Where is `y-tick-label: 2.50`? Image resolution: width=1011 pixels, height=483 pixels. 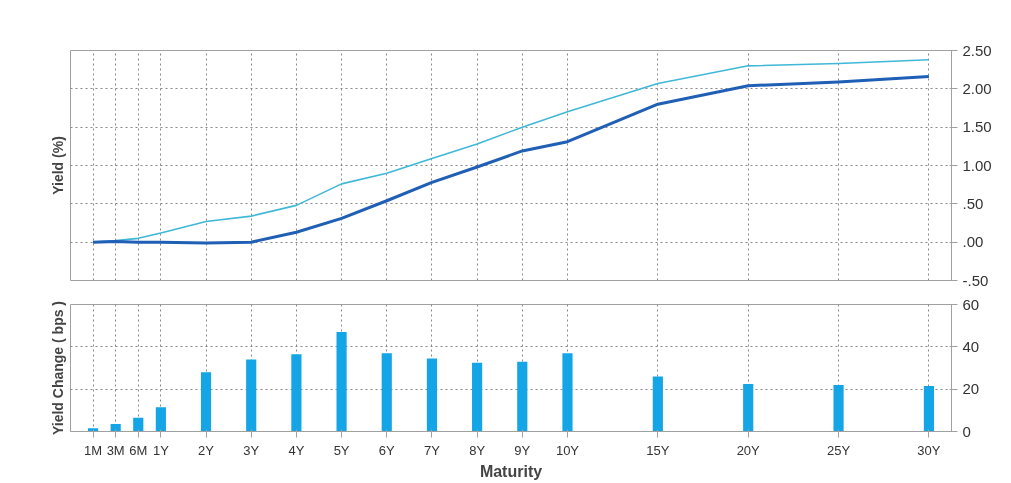 y-tick-label: 2.50 is located at coordinates (977, 50).